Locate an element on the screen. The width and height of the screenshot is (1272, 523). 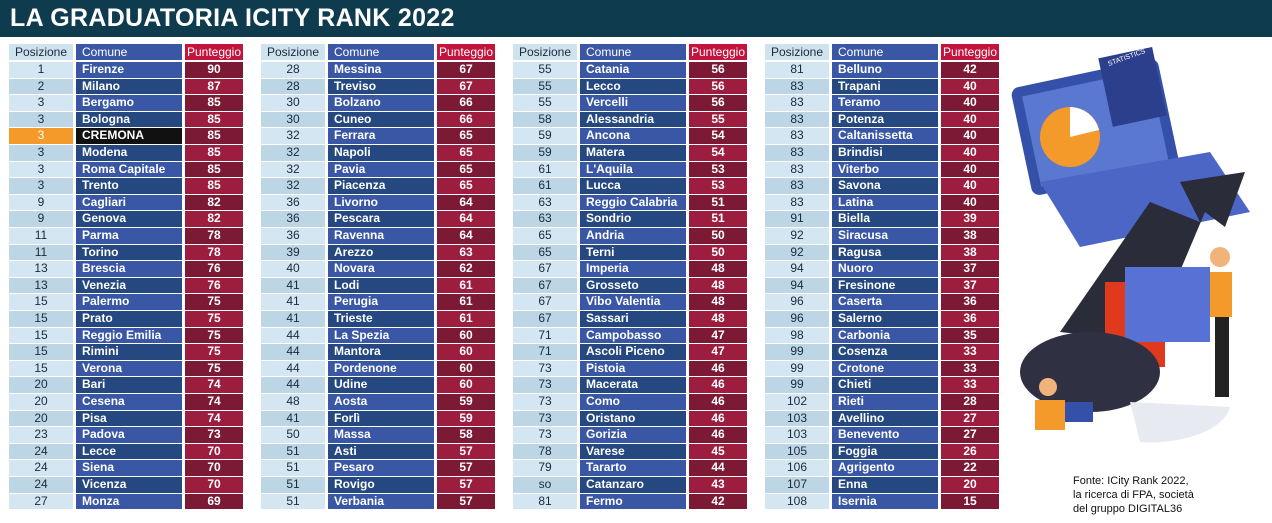
comune: Carbonia is located at coordinates (885, 335).